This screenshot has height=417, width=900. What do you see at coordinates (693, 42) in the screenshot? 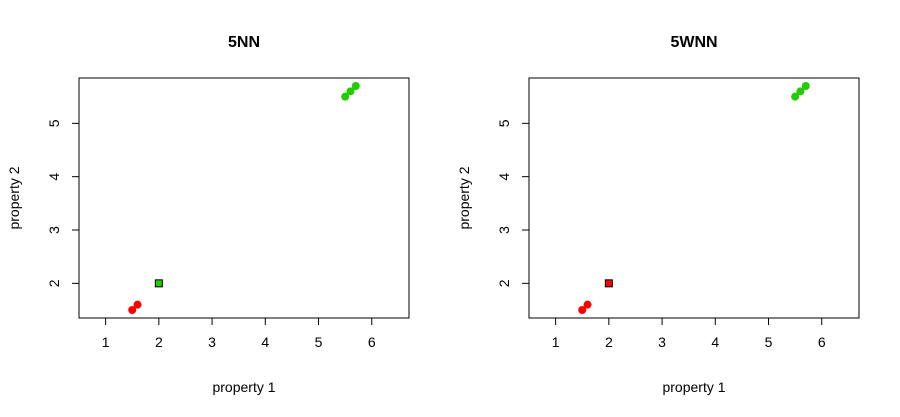
I see `plot-title: 5WNN` at bounding box center [693, 42].